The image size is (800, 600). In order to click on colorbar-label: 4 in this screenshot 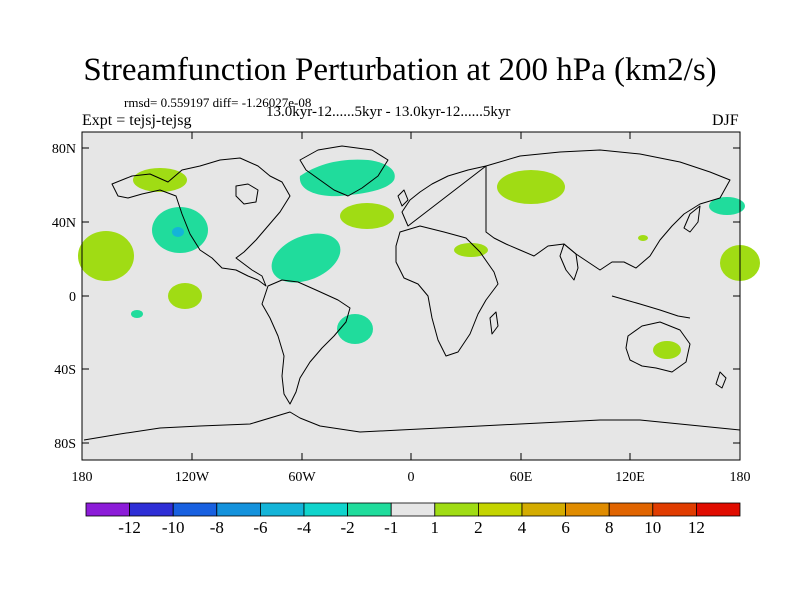, I will do `click(522, 527)`.